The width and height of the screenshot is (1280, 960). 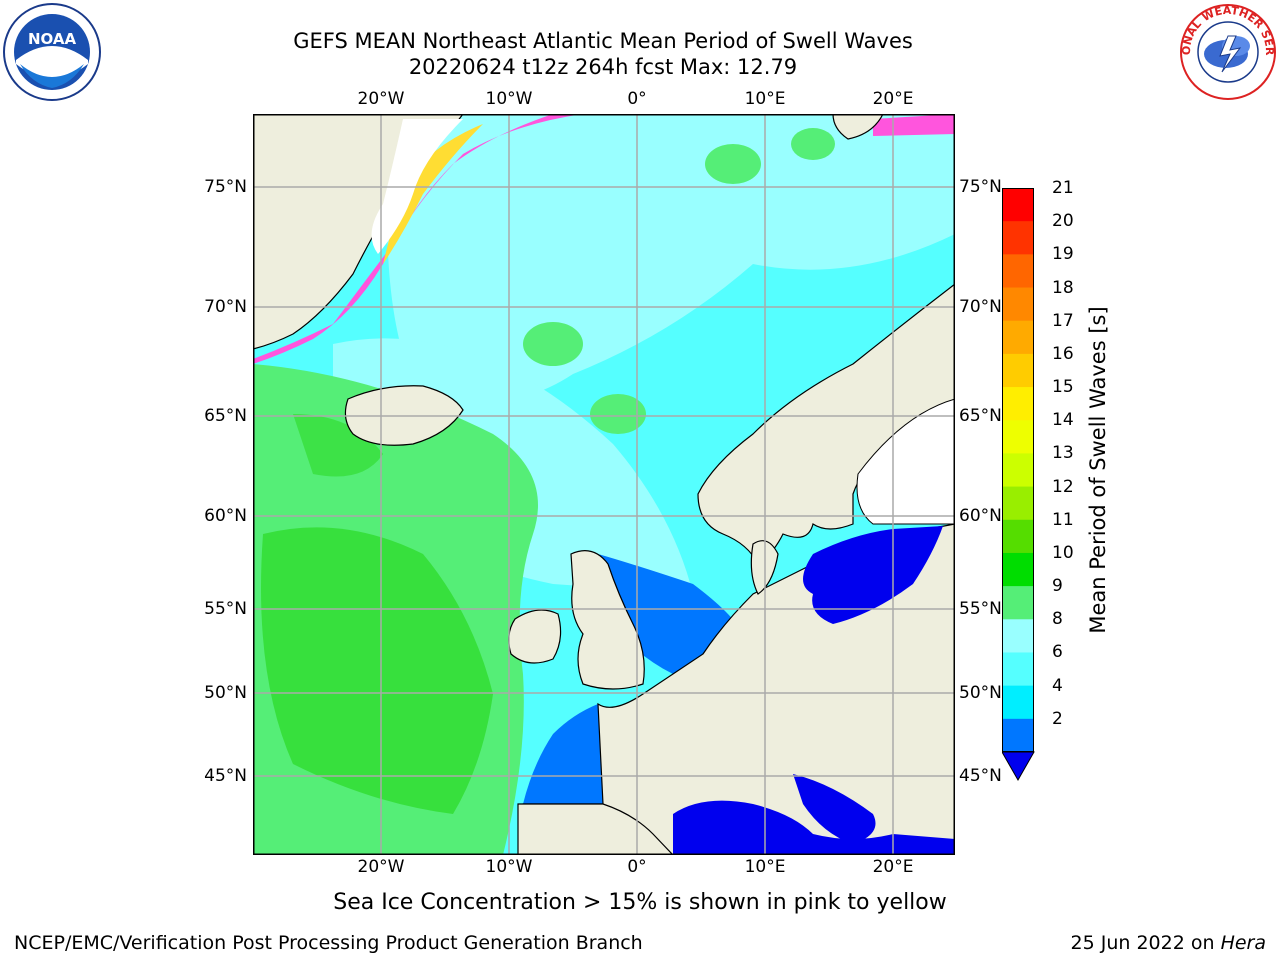 What do you see at coordinates (563, 754) in the screenshot?
I see `short-swell-biscay` at bounding box center [563, 754].